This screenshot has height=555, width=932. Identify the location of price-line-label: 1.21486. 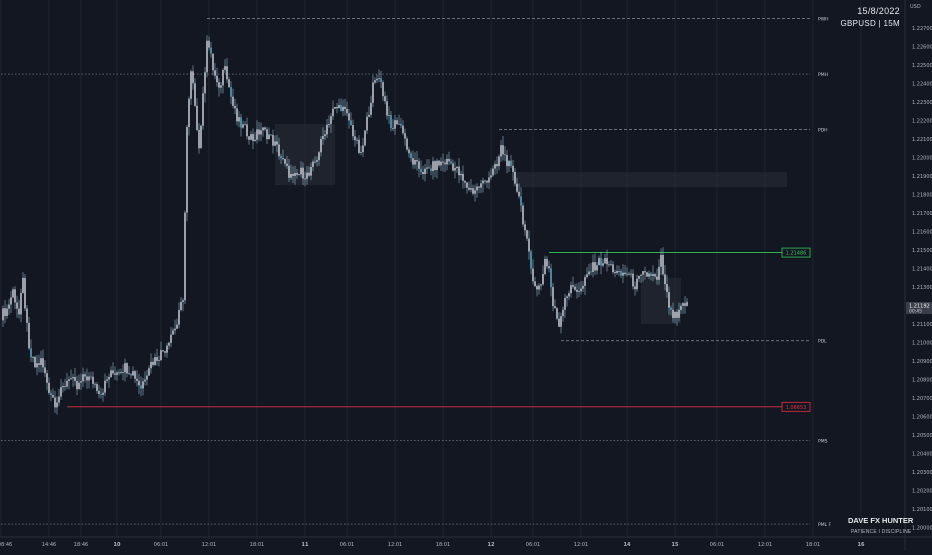
(796, 254).